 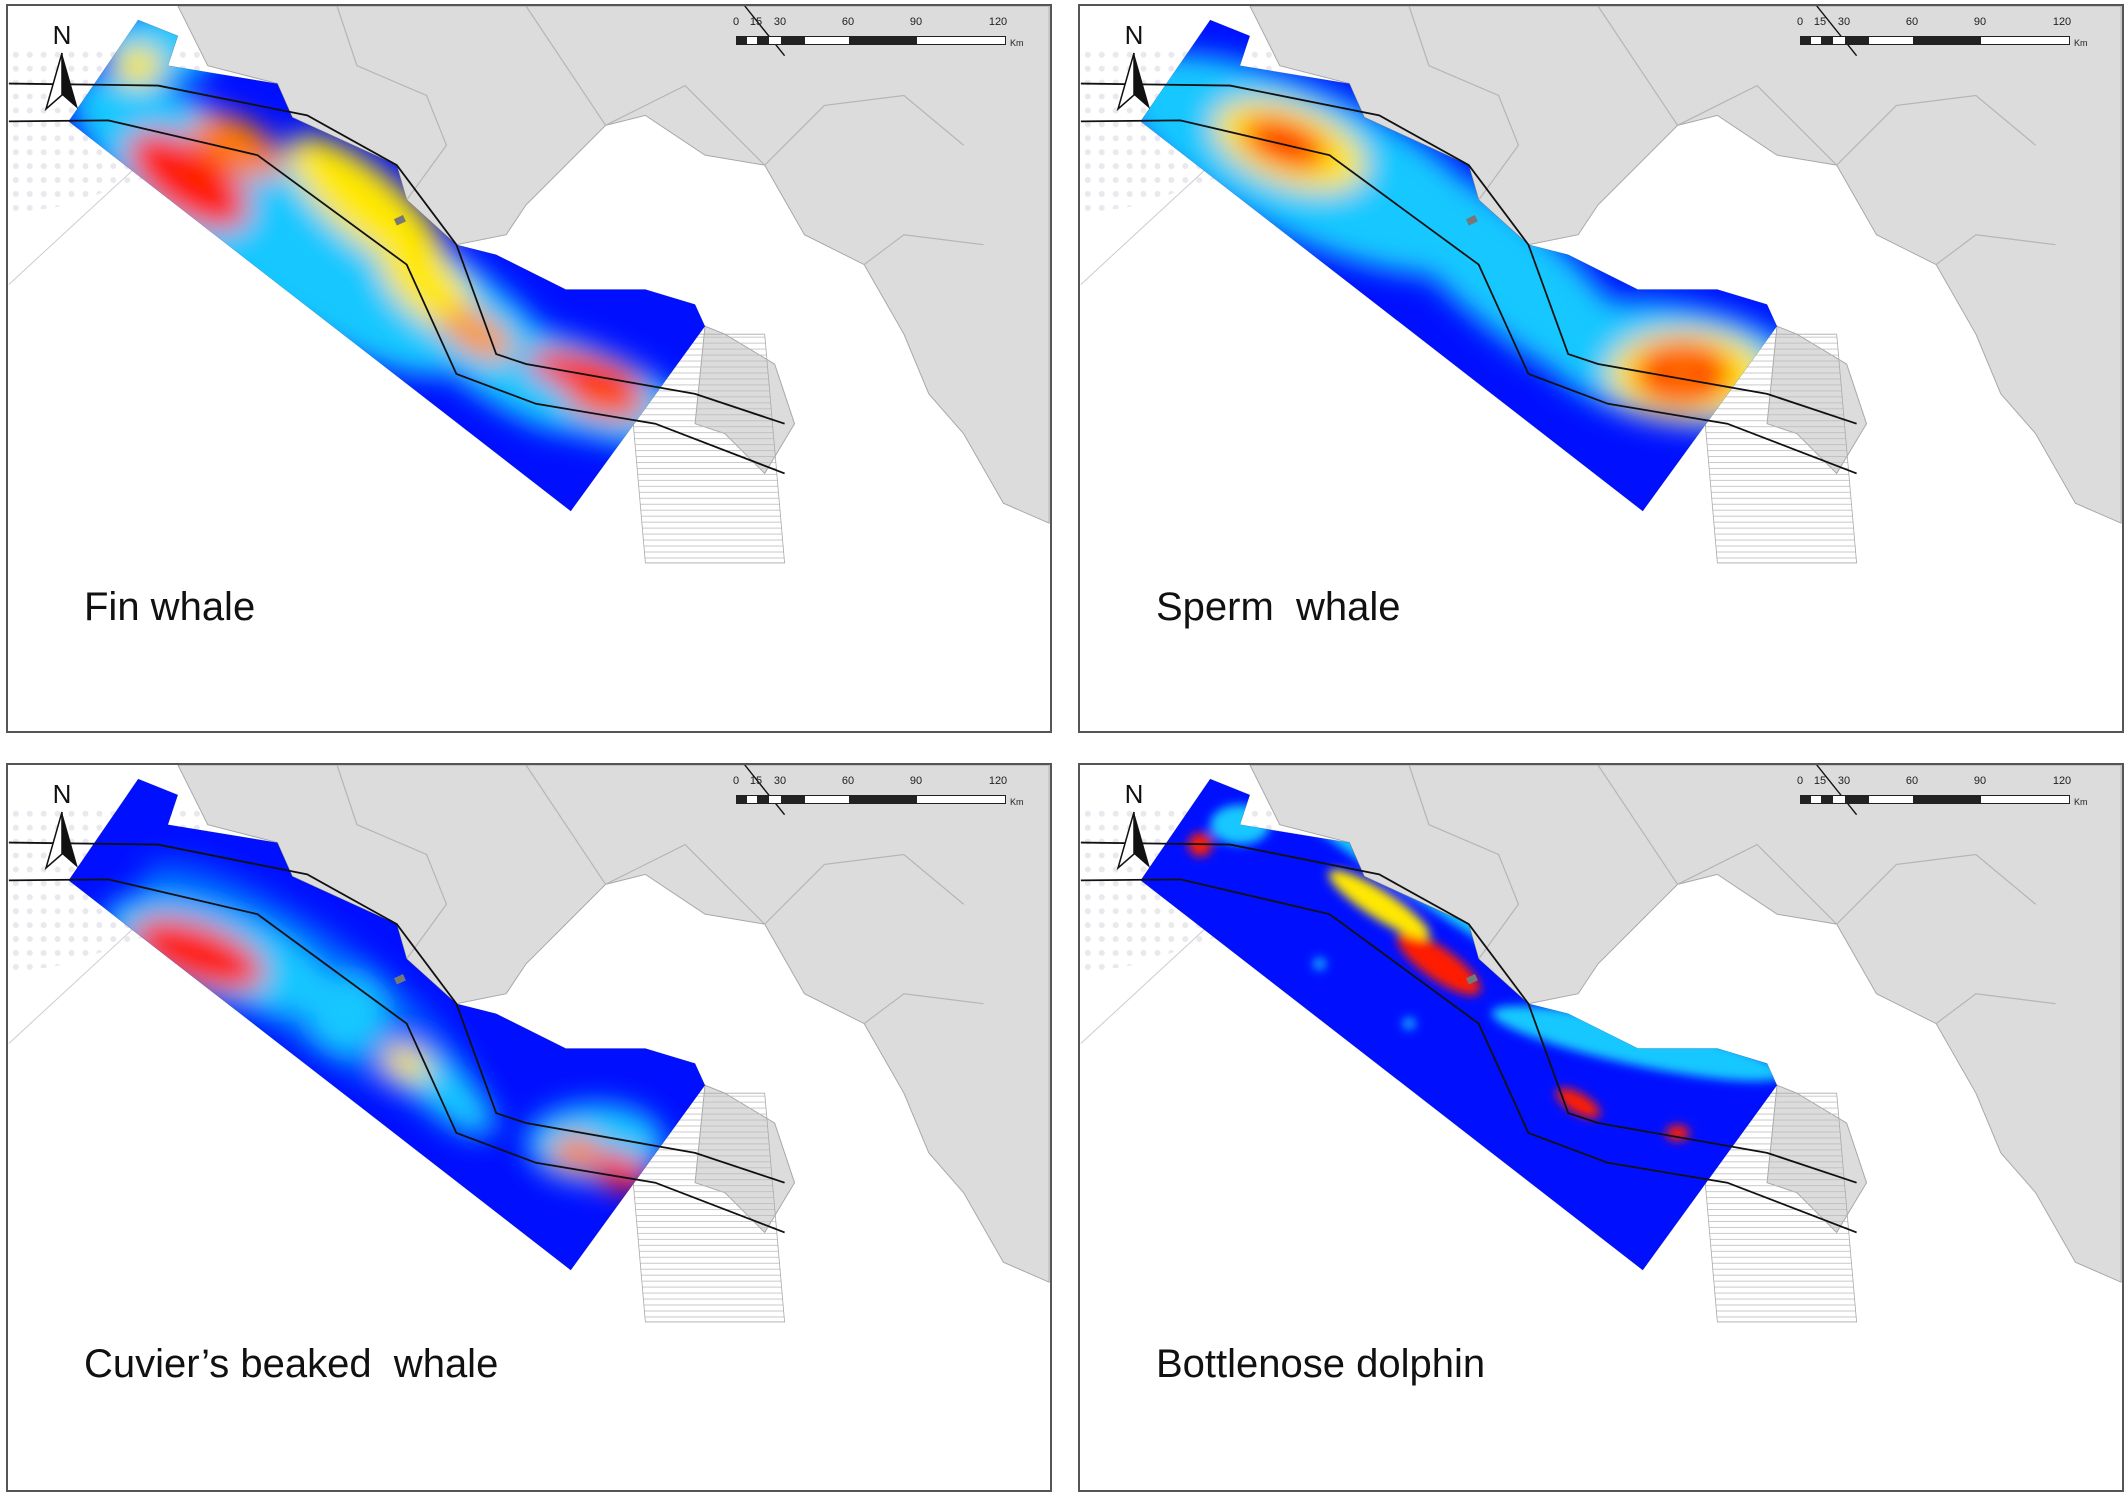 I want to click on species-label: Bottlenose dolphin, so click(x=1321, y=1364).